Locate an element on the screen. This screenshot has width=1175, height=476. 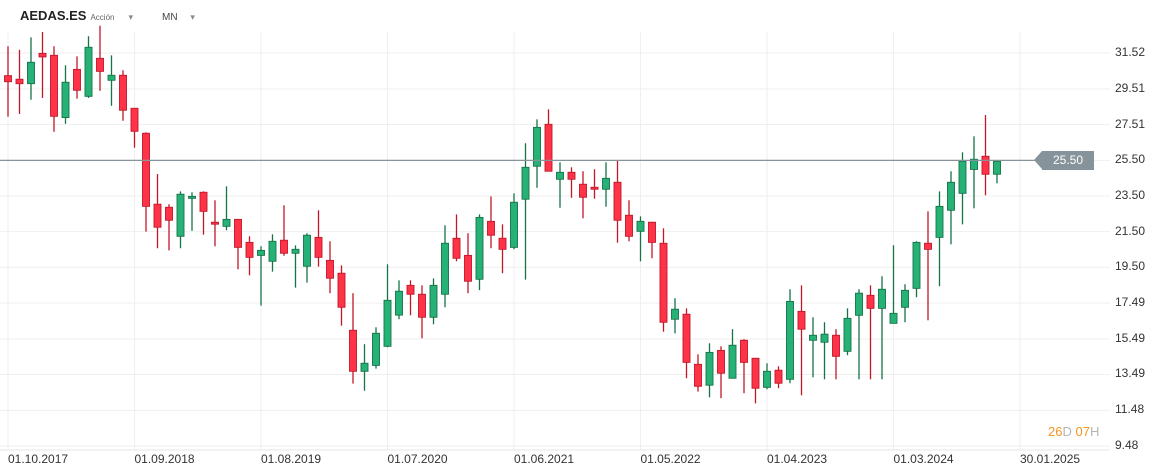
x-tick-label: 01.04.2023 is located at coordinates (797, 459).